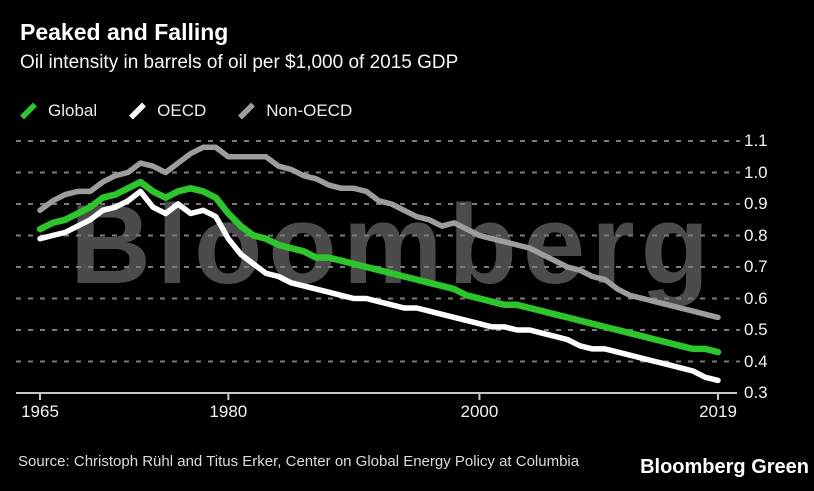  I want to click on slash-swatch-green-icon, so click(28, 111).